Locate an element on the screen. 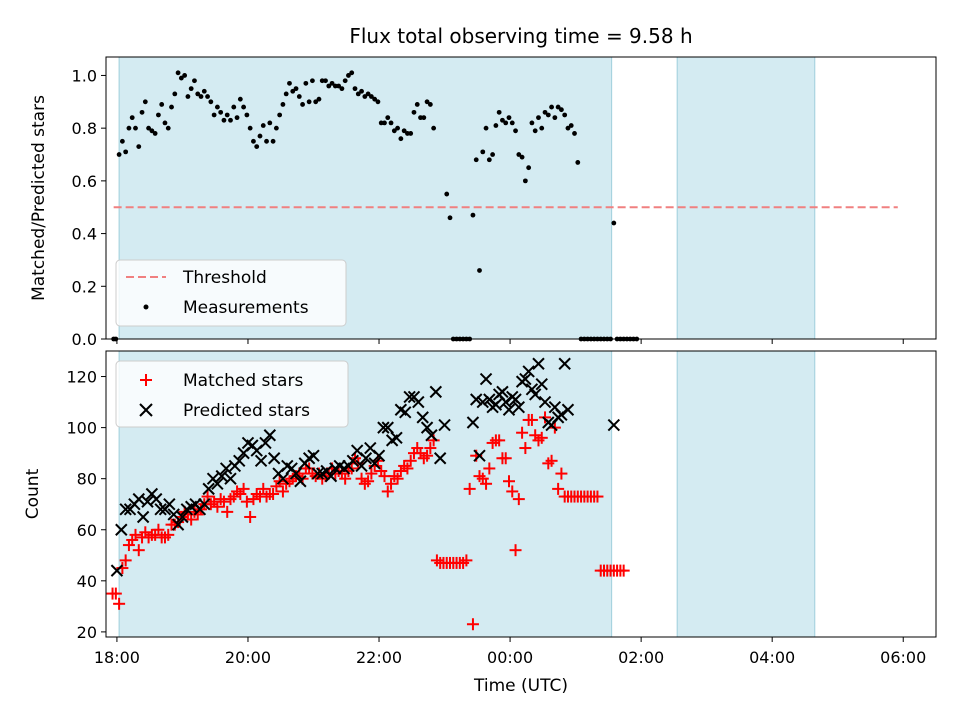 This screenshot has height=720, width=960. legend-matched-swatch is located at coordinates (146, 380).